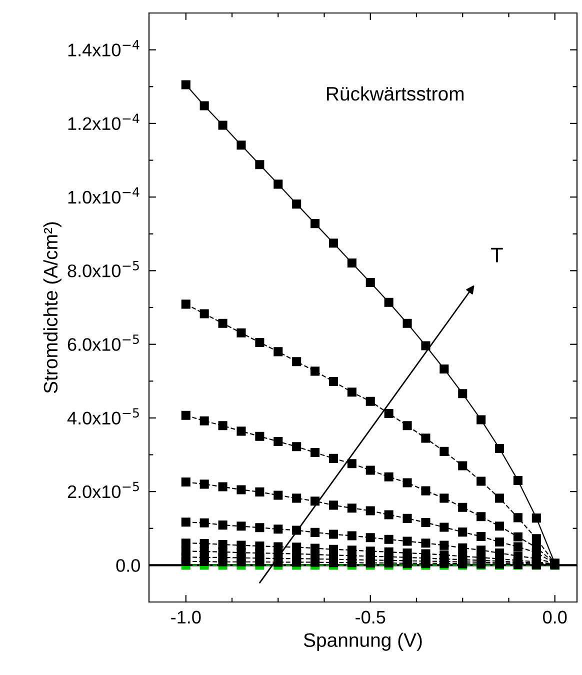  What do you see at coordinates (104, 48) in the screenshot?
I see `y-tick-label: 1.4x10$^{−4}$` at bounding box center [104, 48].